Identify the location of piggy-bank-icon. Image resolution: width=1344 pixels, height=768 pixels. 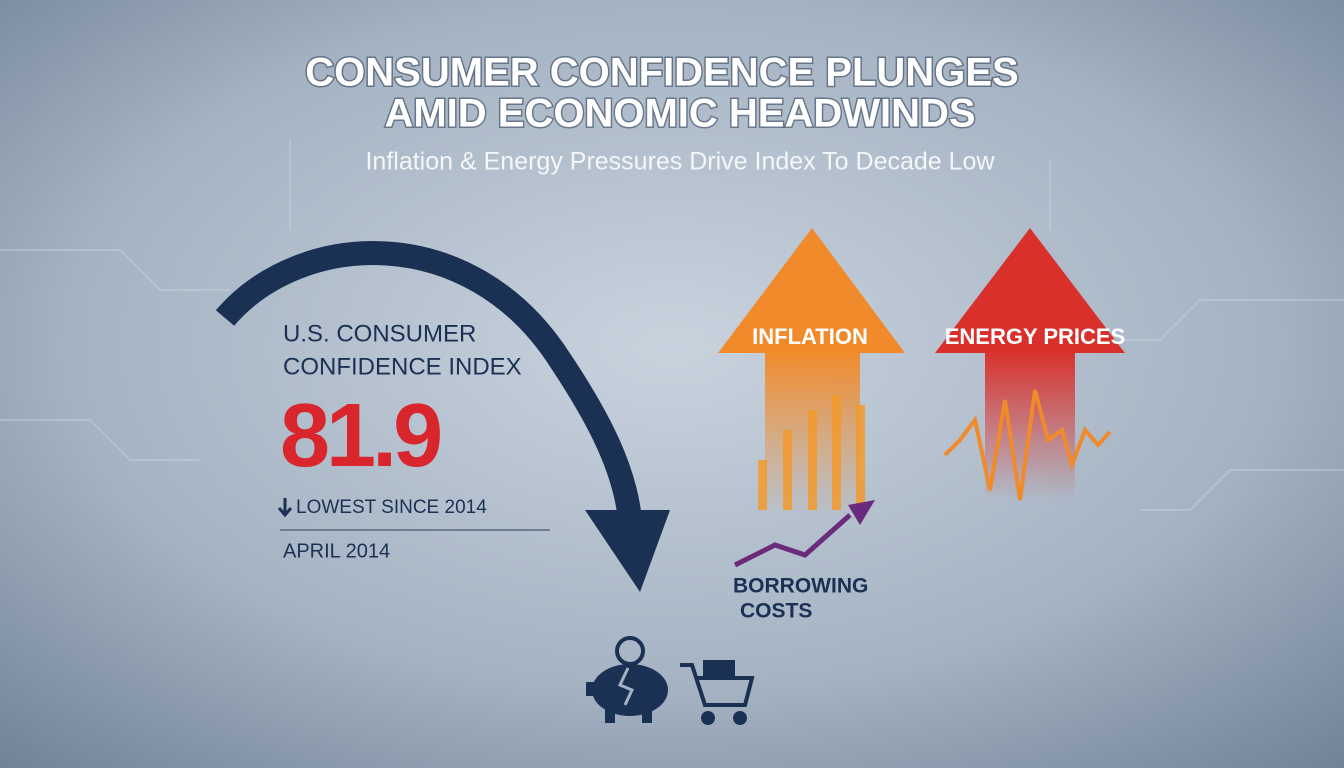
(627, 679).